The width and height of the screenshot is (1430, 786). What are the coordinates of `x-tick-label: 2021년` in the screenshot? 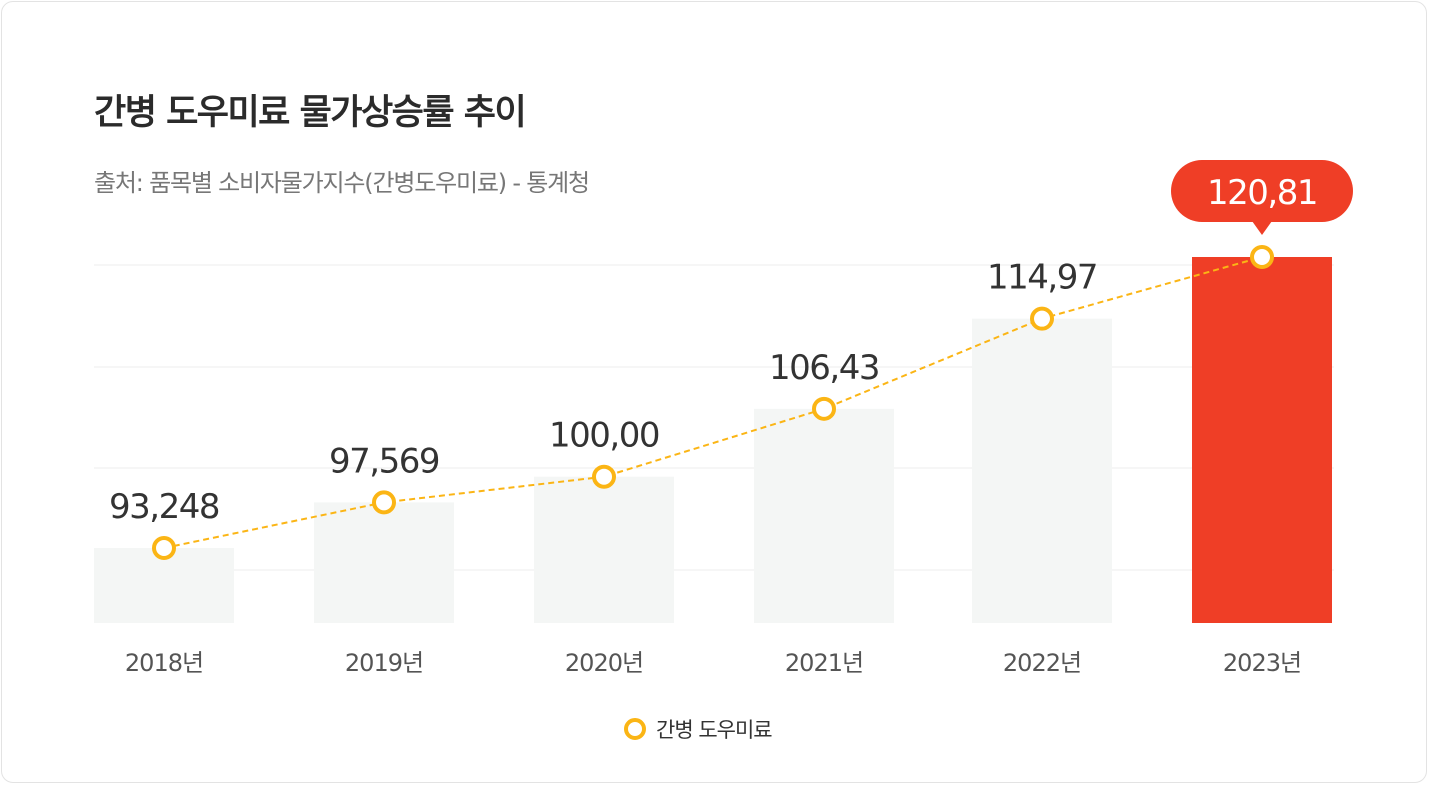 It's located at (824, 663).